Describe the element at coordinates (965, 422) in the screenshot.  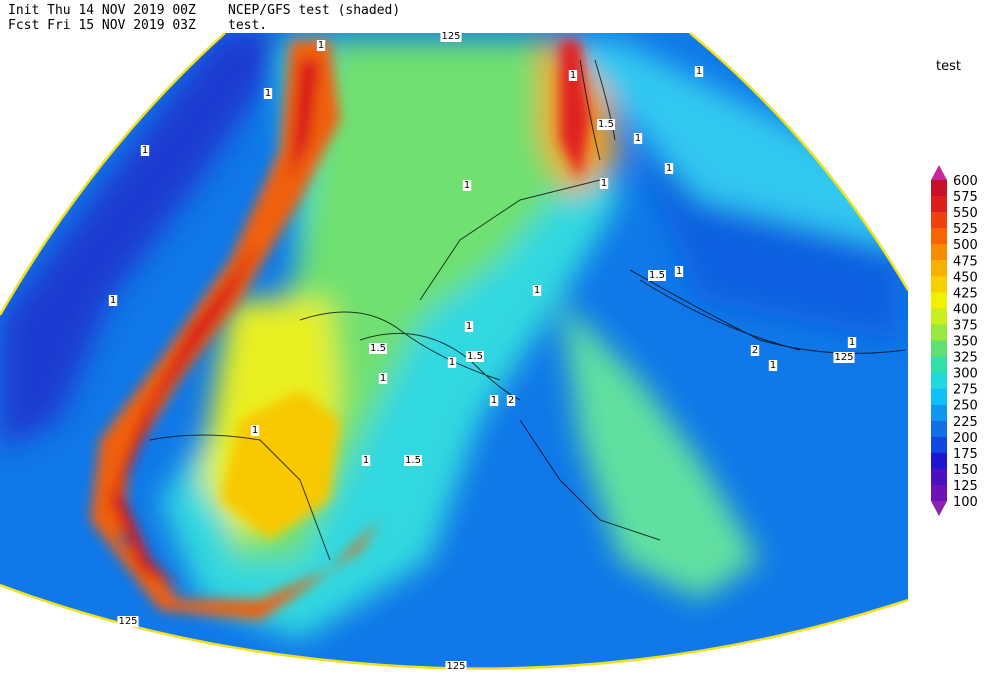
I see `colorbar-label: 225` at that location.